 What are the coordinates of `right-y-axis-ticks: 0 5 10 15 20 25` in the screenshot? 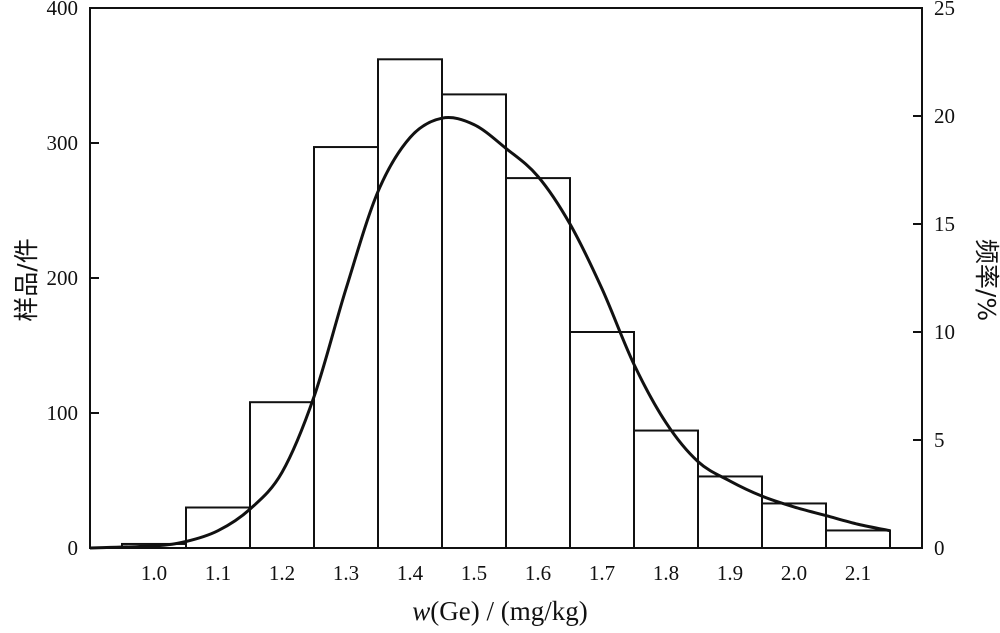 It's located at (934, 280).